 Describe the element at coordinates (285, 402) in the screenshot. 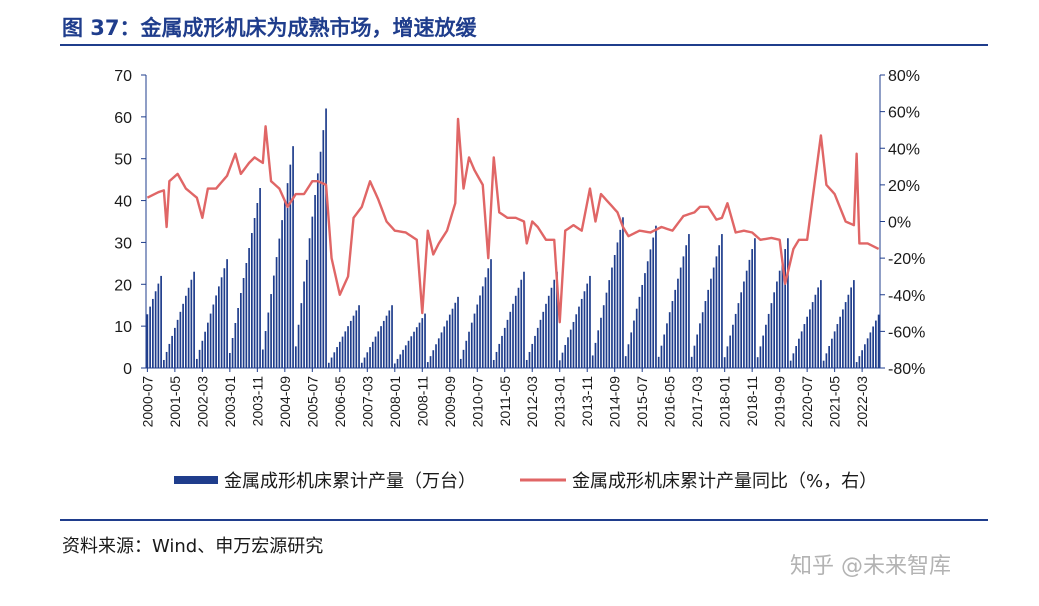

I see `x-tick-label: 2004-09` at that location.